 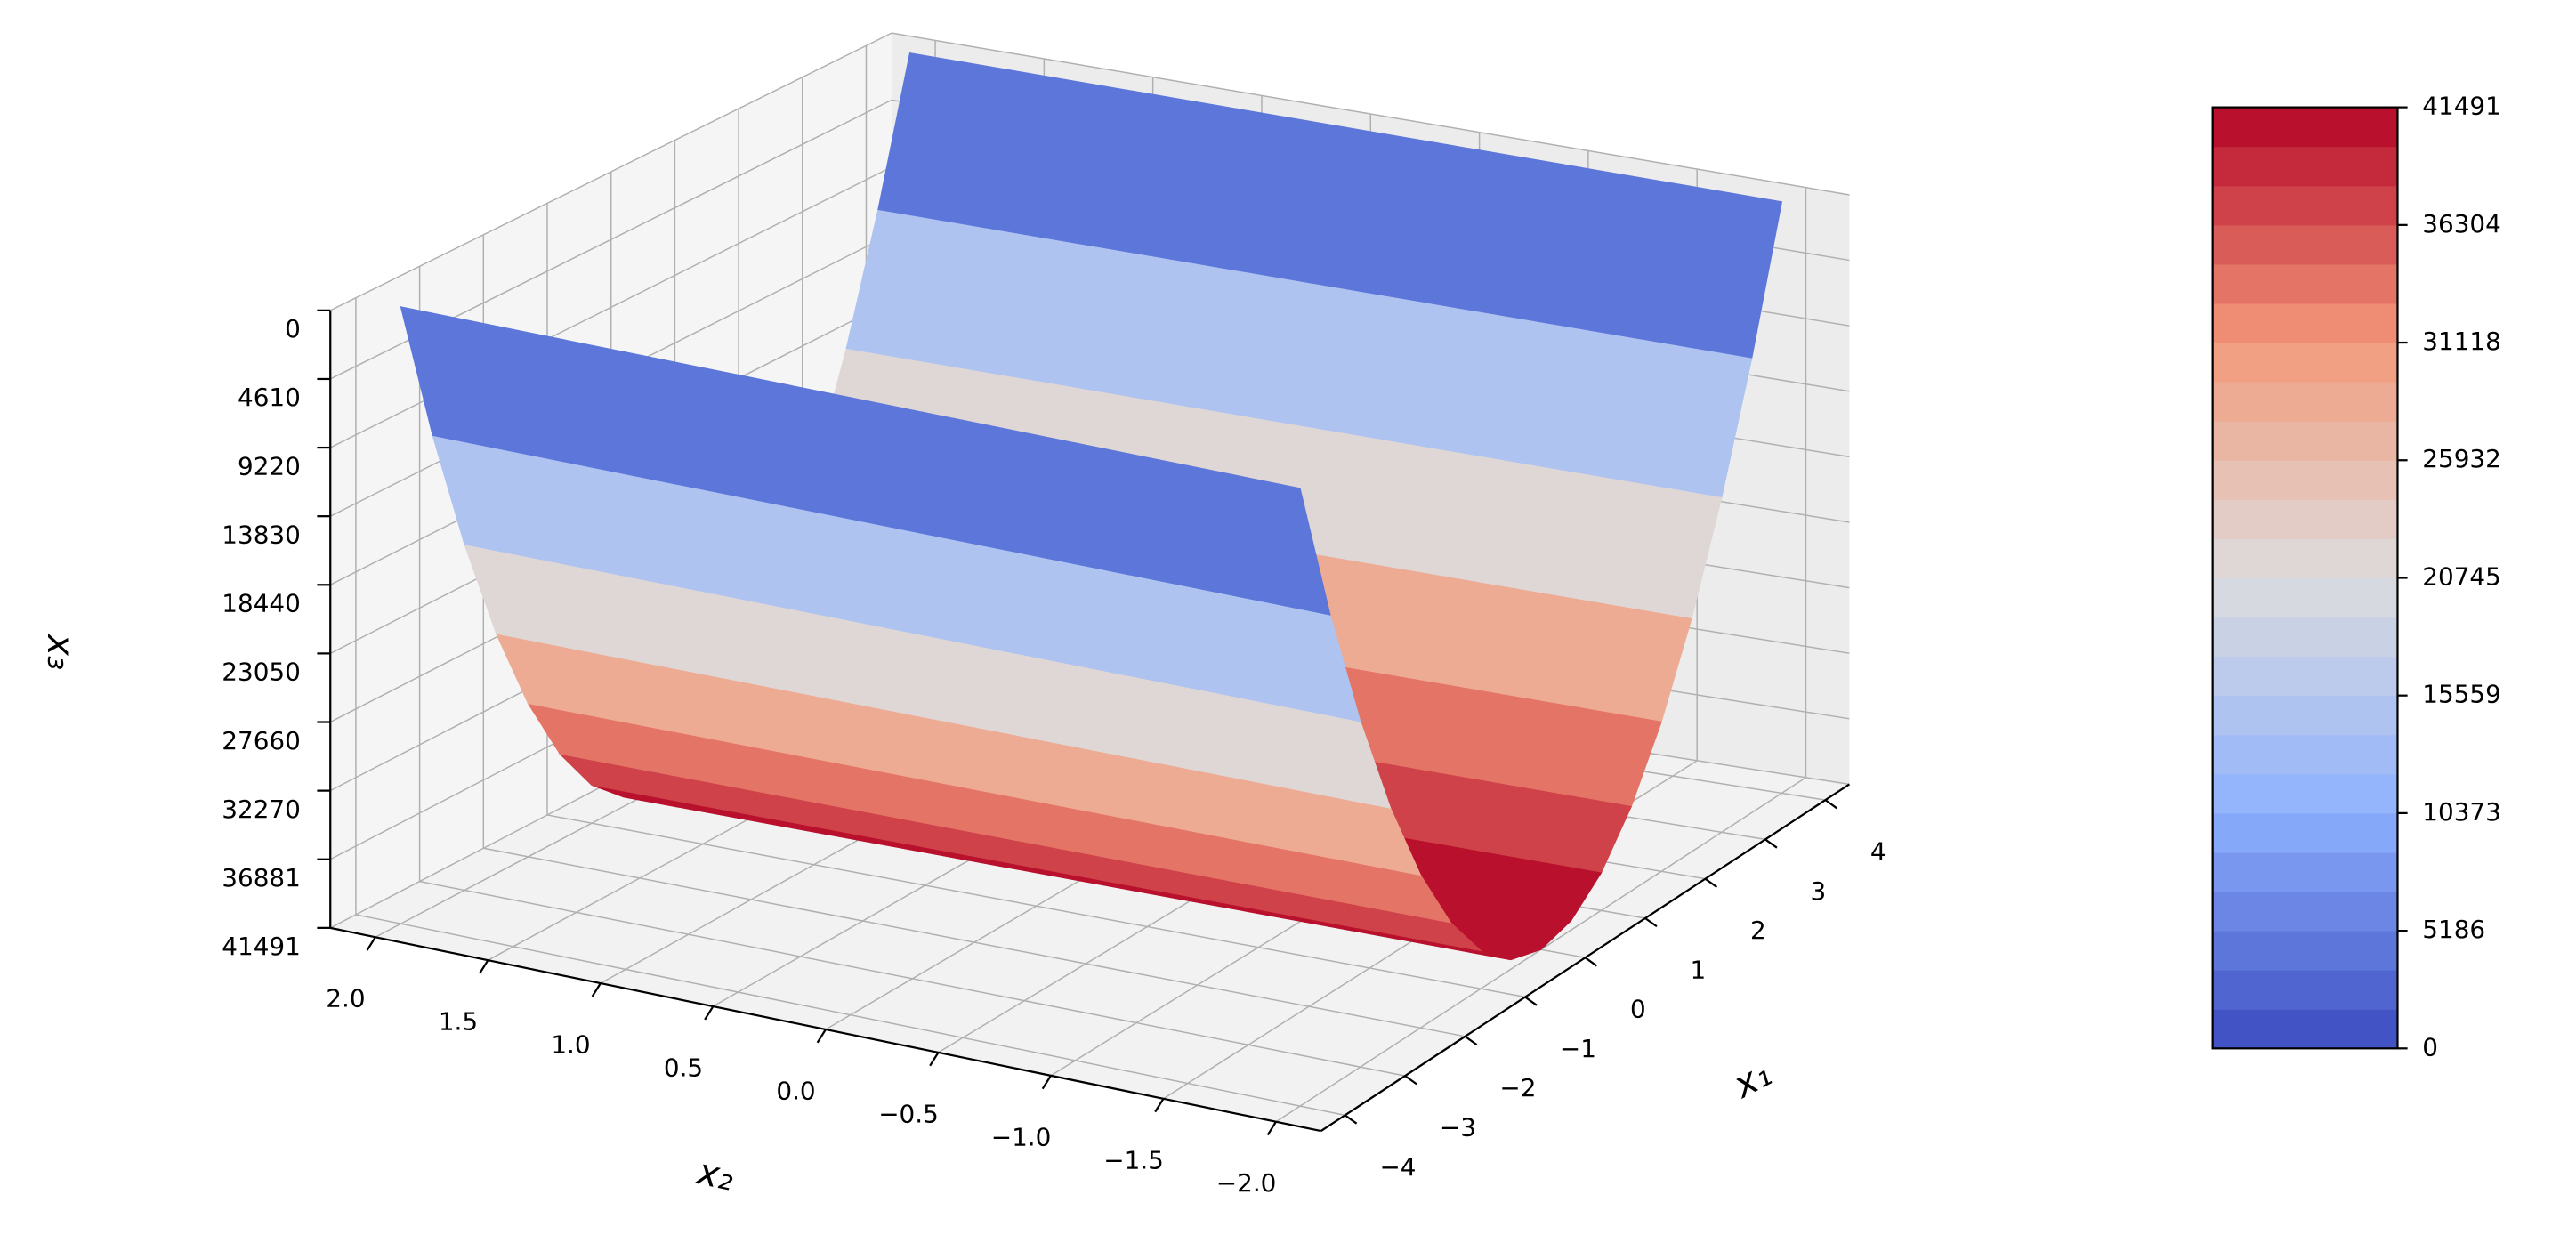 I want to click on x2-tick-label: 1.5, so click(x=458, y=1022).